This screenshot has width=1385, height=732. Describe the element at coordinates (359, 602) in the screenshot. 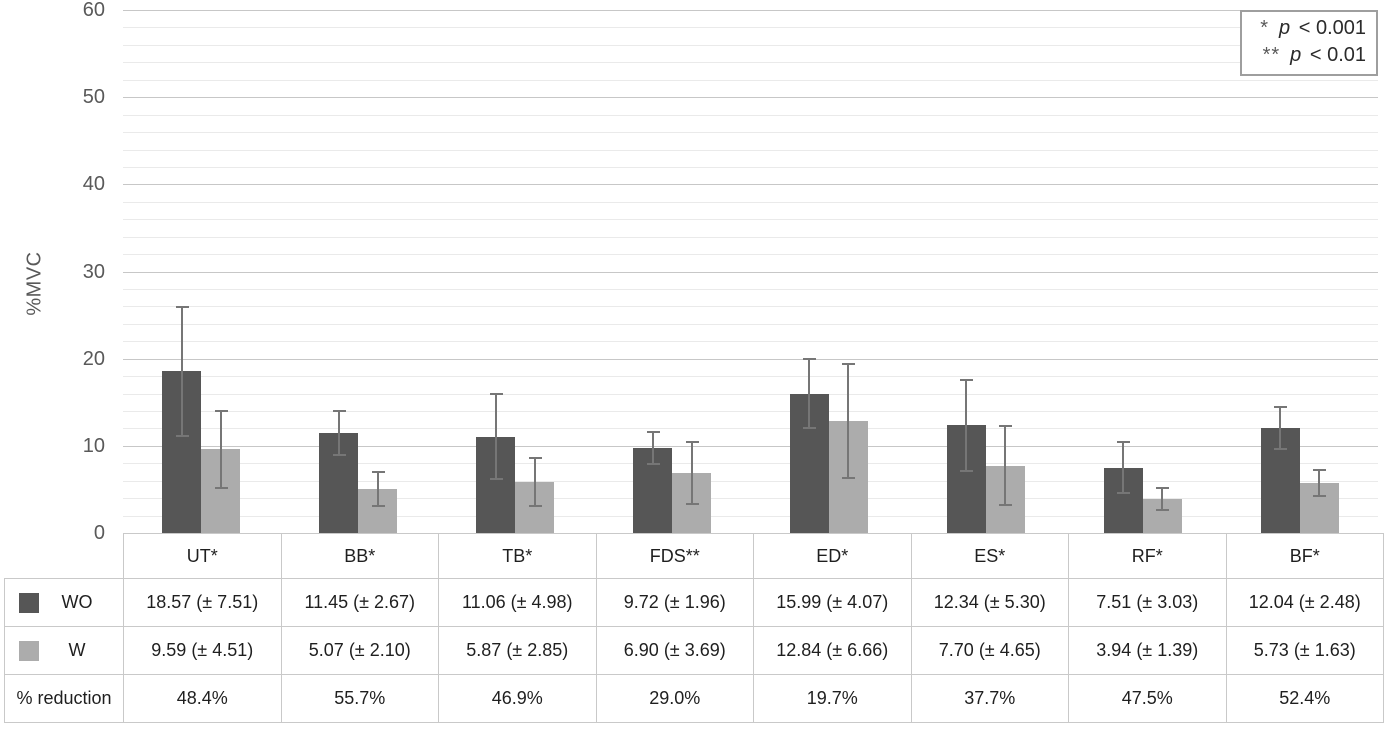

I see `table-cell: 11.45 (± 2.67)` at that location.